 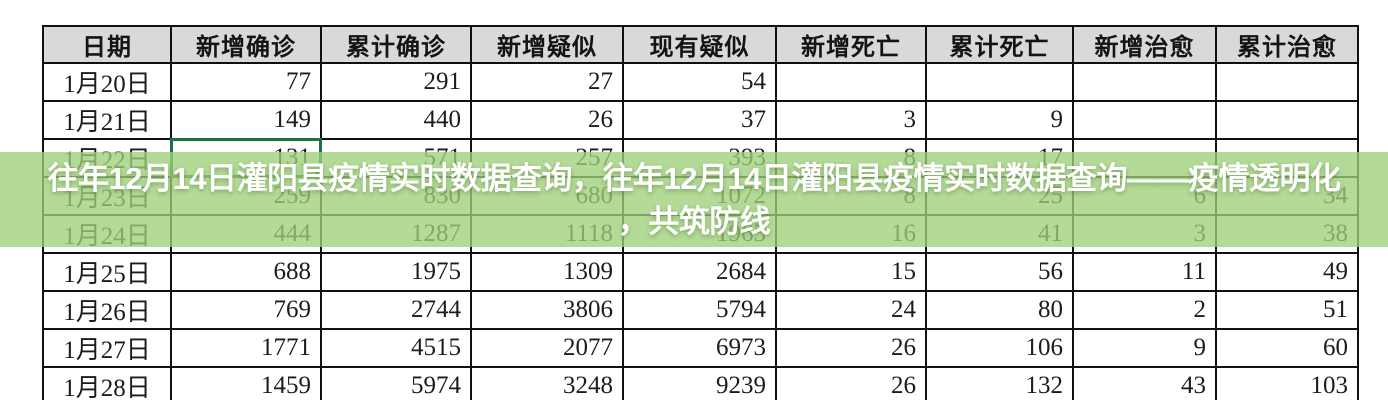 What do you see at coordinates (999, 310) in the screenshot?
I see `table-cell: 80` at bounding box center [999, 310].